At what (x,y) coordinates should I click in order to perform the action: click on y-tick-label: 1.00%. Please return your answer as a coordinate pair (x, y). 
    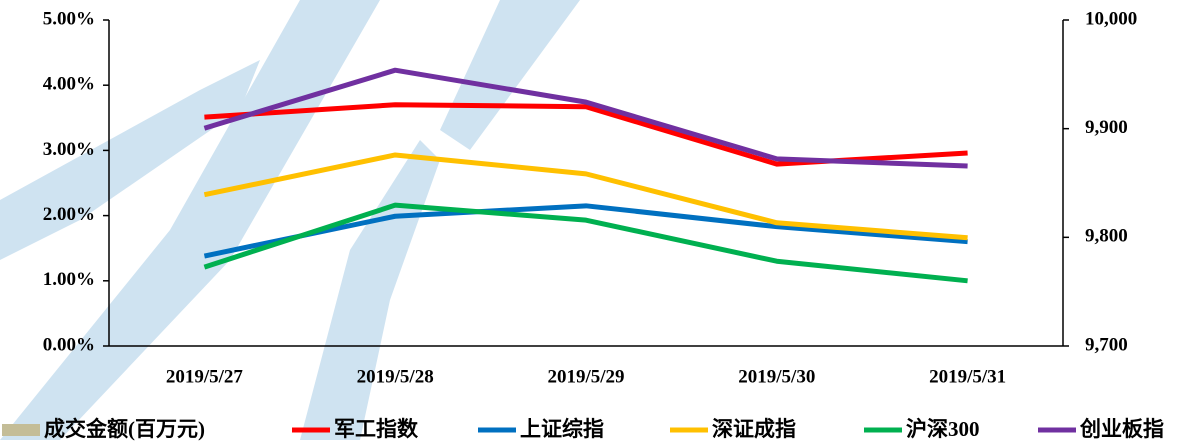
    Looking at the image, I should click on (69, 279).